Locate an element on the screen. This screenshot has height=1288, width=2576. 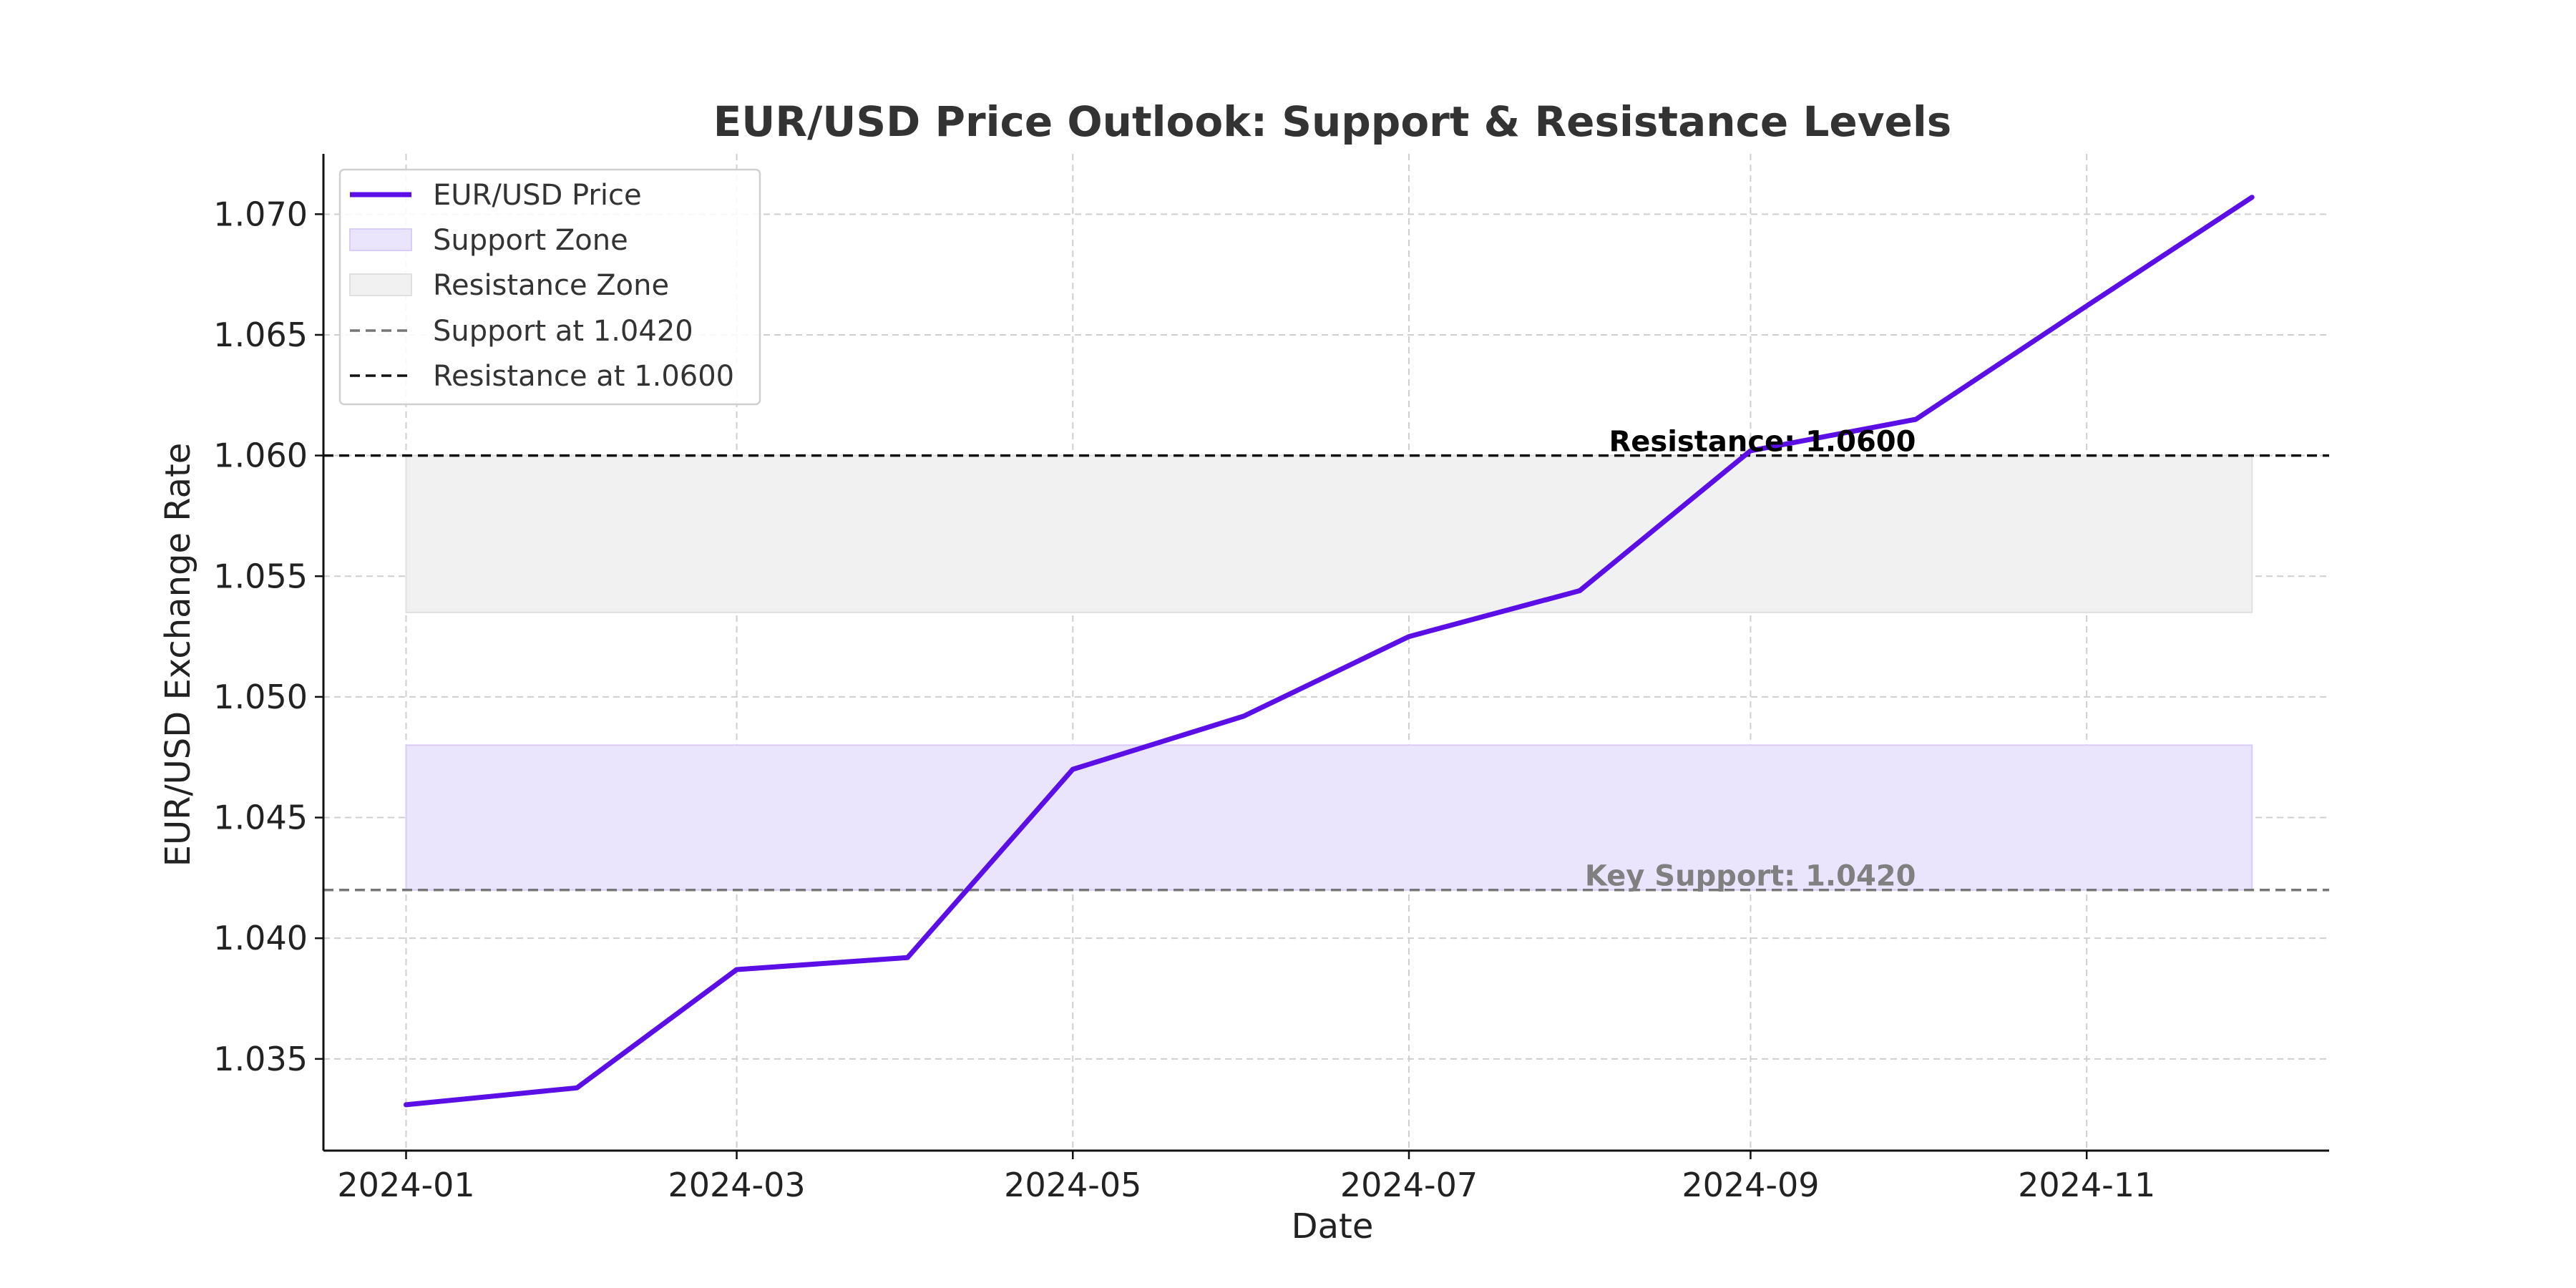
support-zone-band is located at coordinates (1329, 817).